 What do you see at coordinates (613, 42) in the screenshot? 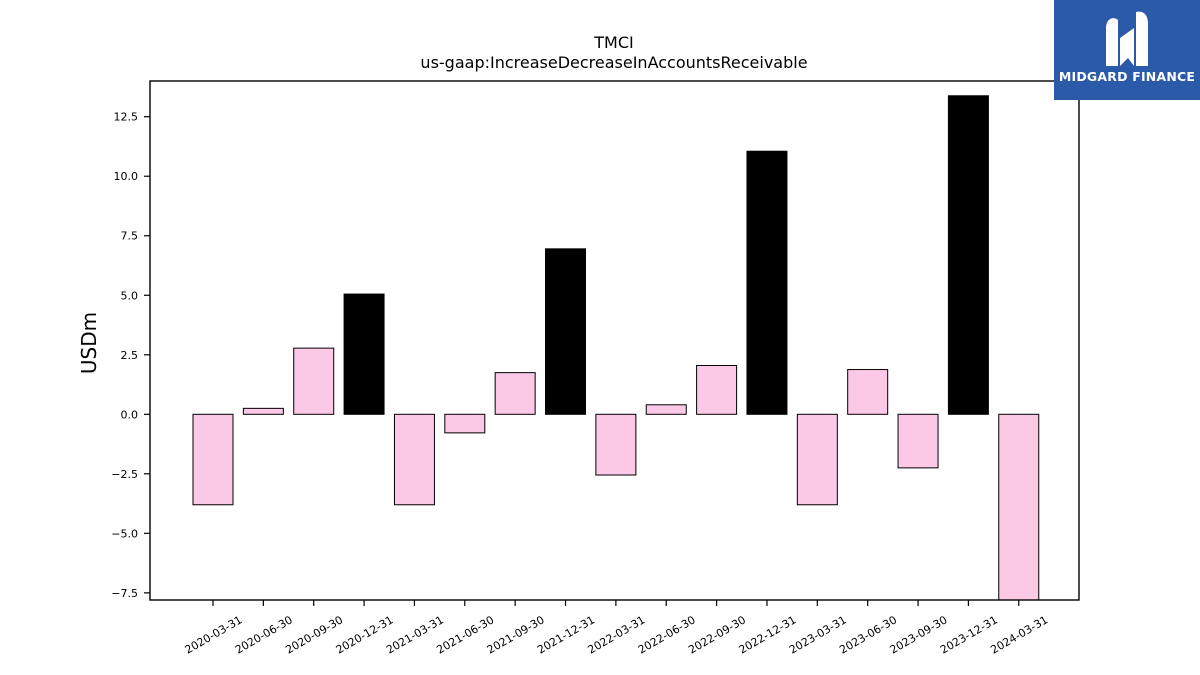
I see `chart-title: TMCI` at bounding box center [613, 42].